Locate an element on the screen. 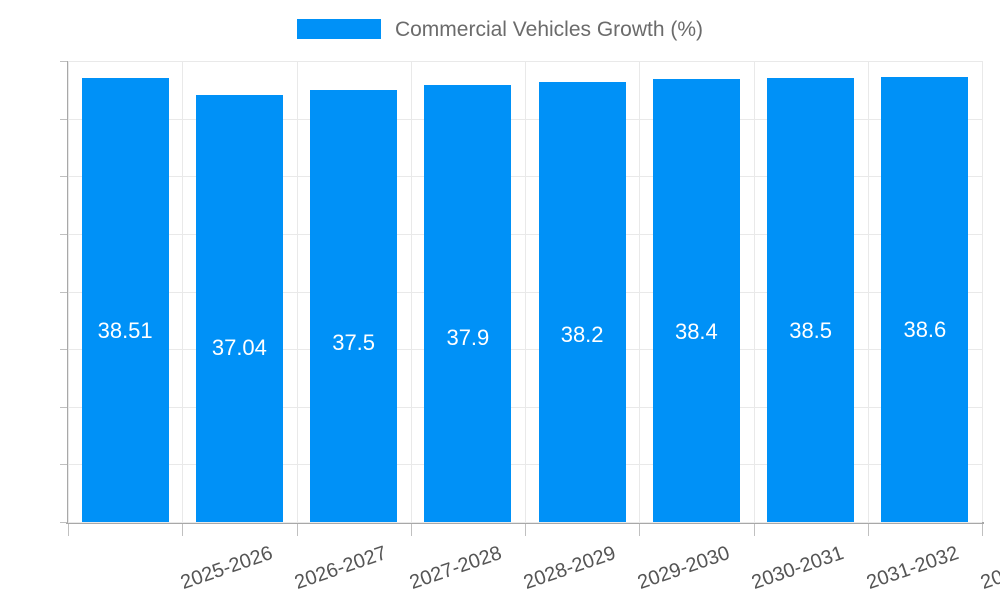 The image size is (1000, 600). bar: 38.51 is located at coordinates (125, 300).